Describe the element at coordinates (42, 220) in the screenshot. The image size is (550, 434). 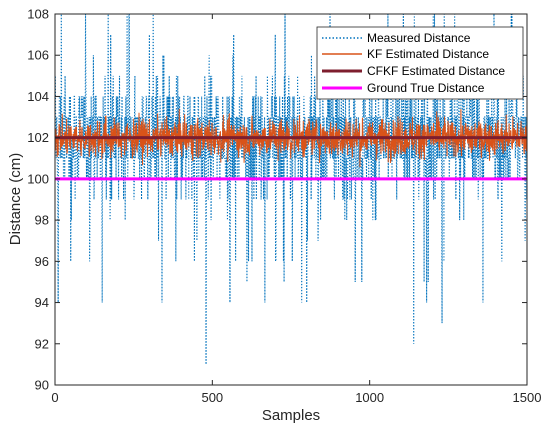
I see `y-tick-label: 98` at that location.